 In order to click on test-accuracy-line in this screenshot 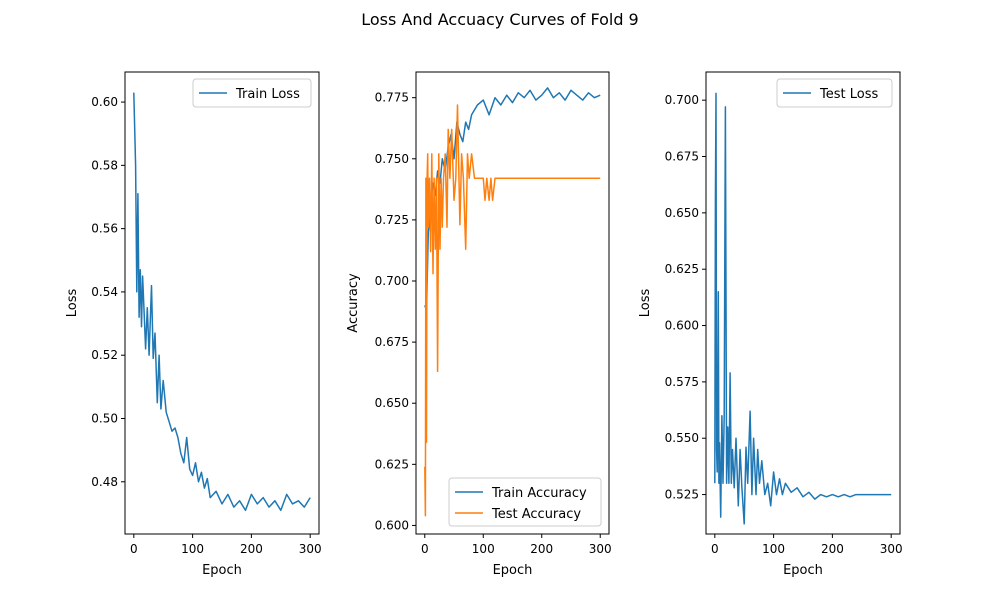, I will do `click(512, 310)`.